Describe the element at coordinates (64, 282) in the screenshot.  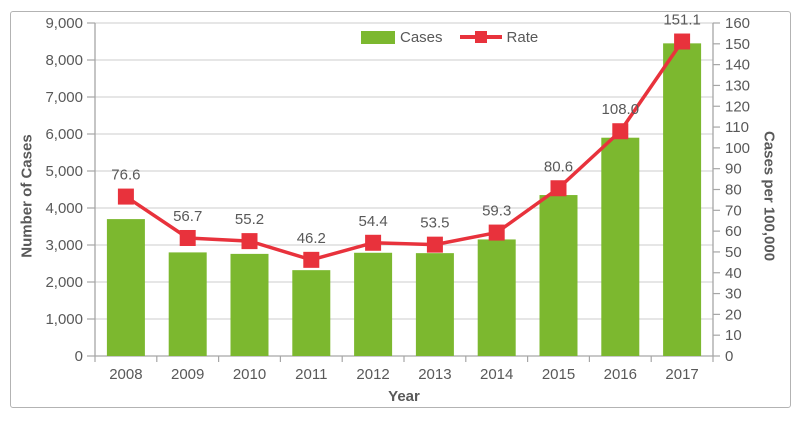
I see `left-axis-tick-label: 2,000` at that location.